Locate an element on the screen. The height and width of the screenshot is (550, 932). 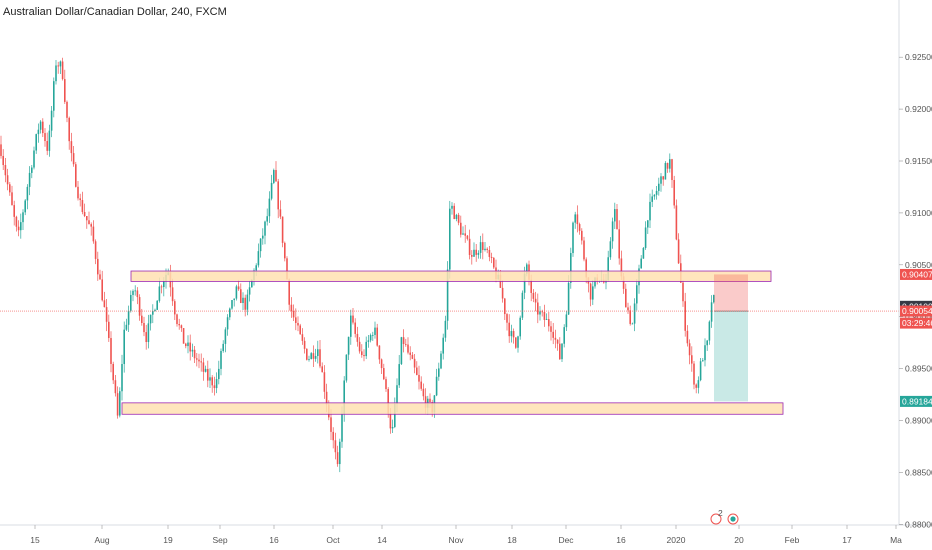
event-markers: 2 is located at coordinates (724, 516).